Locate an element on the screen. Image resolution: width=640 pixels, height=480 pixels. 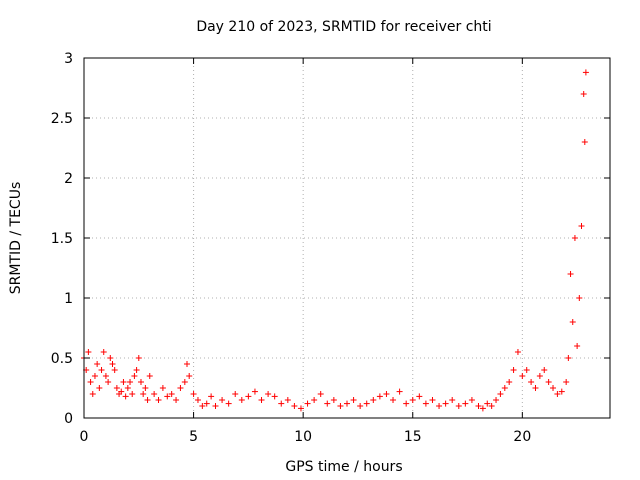
y-tick-label: 2 is located at coordinates (68, 179).